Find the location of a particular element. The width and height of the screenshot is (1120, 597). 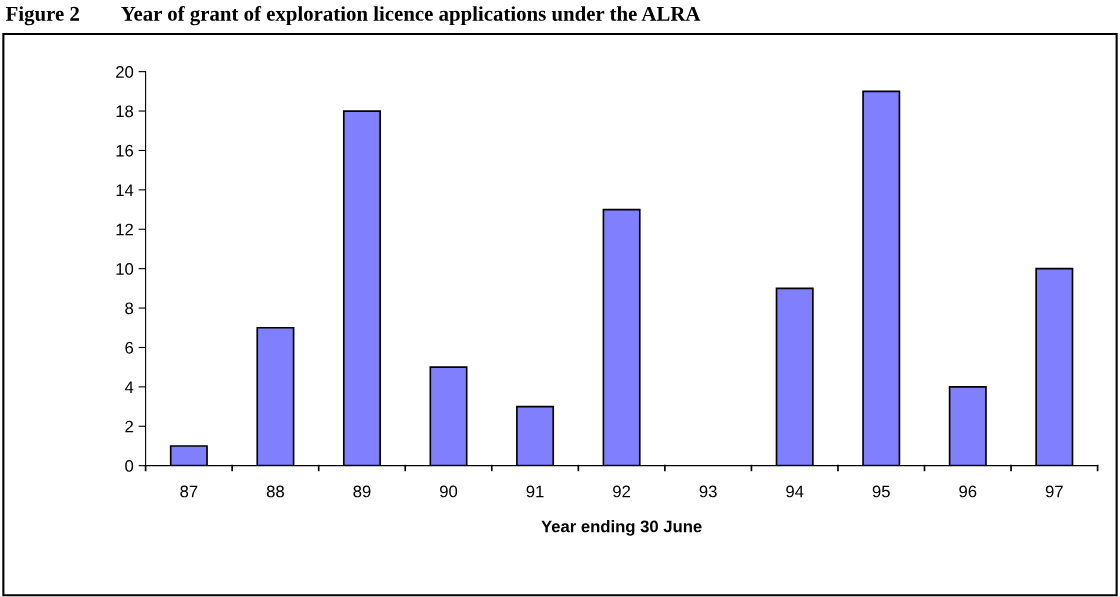

x-tick-label: 93 is located at coordinates (708, 491).